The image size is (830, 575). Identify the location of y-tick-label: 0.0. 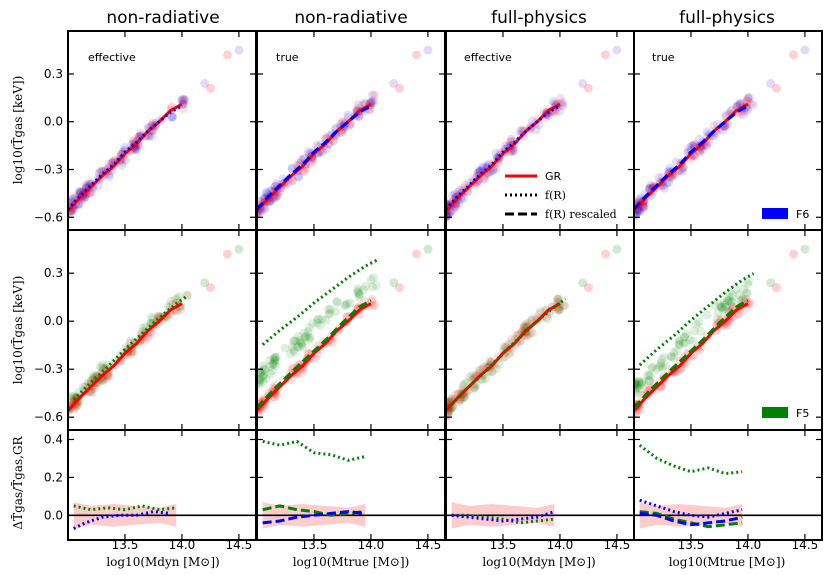
(53, 515).